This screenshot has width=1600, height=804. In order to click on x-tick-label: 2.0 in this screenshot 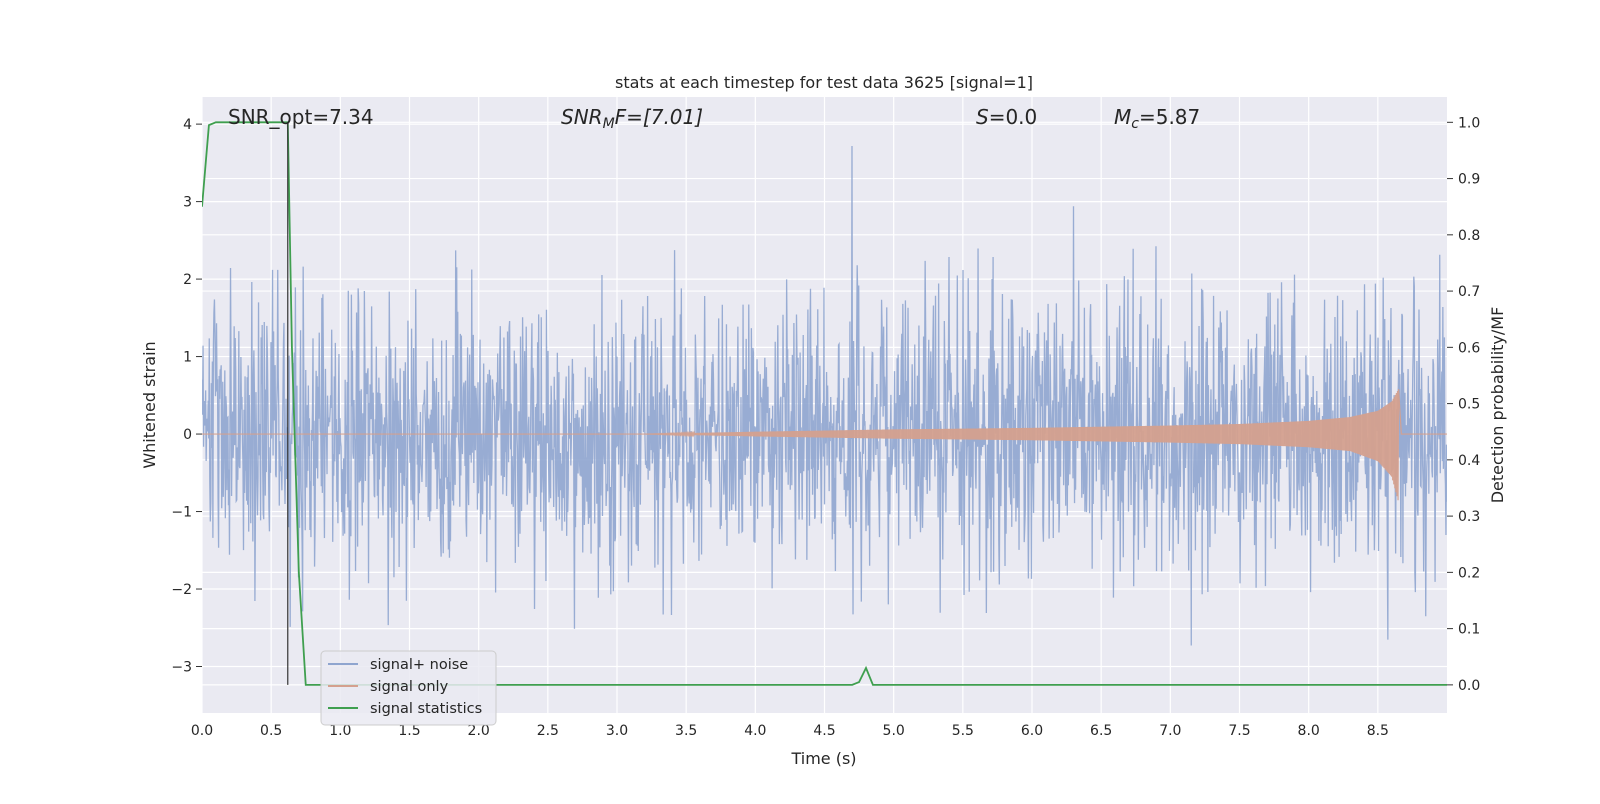, I will do `click(479, 731)`.